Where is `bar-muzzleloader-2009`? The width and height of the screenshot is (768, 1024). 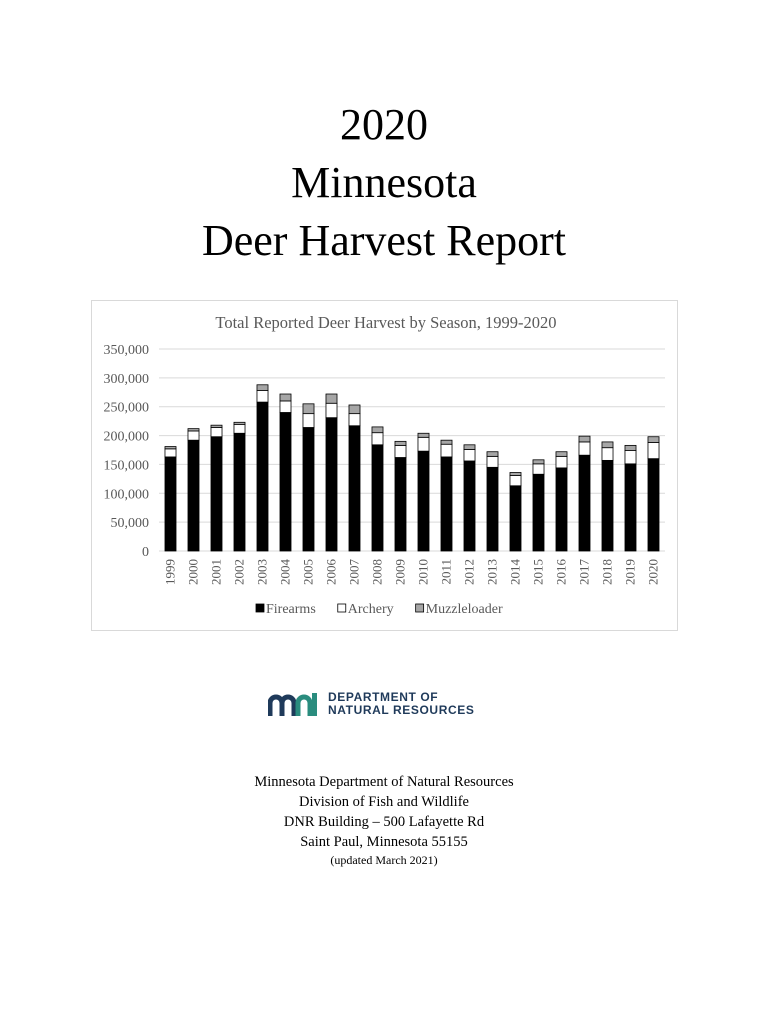
bar-muzzleloader-2009 is located at coordinates (400, 443).